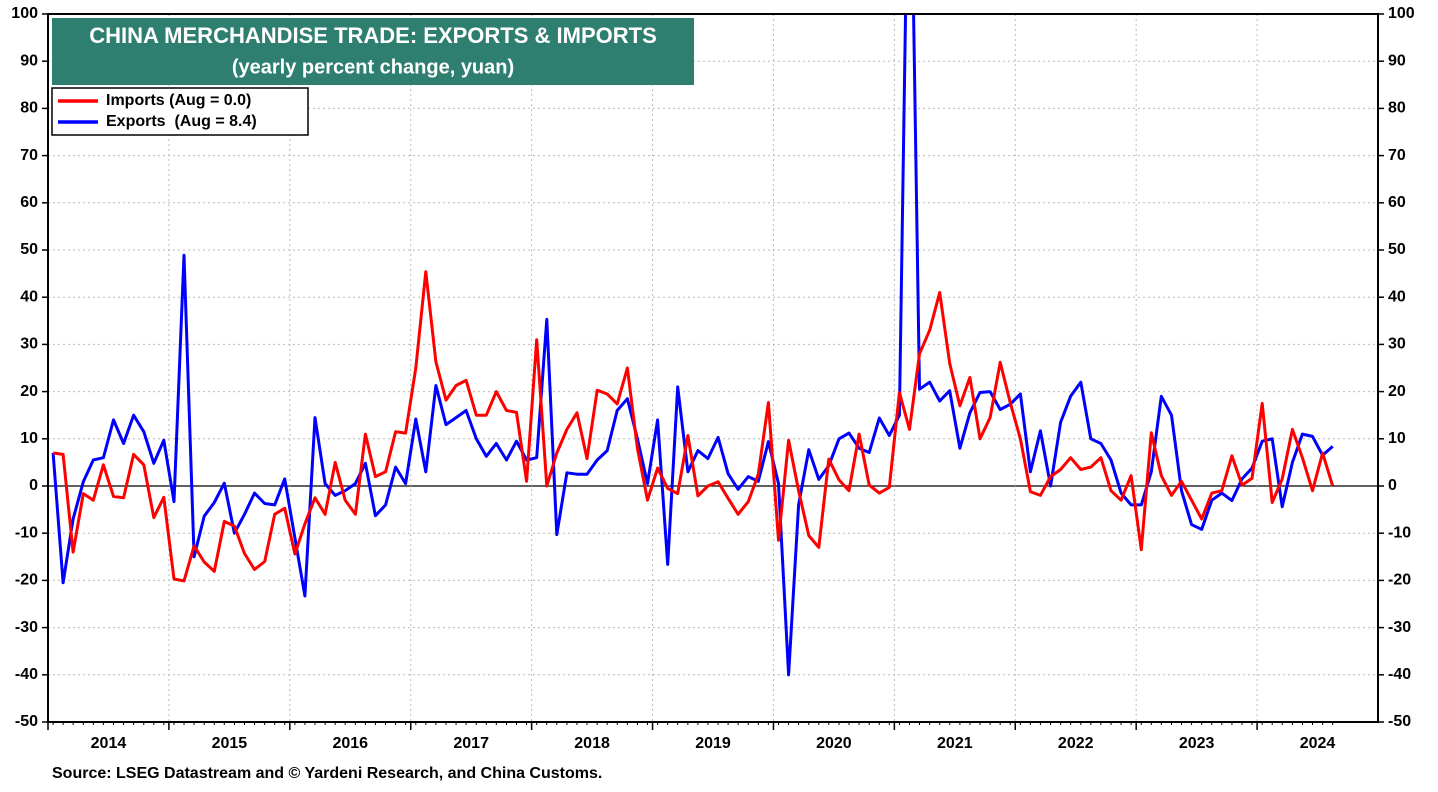  I want to click on y2-tick-label: 80, so click(1397, 108).